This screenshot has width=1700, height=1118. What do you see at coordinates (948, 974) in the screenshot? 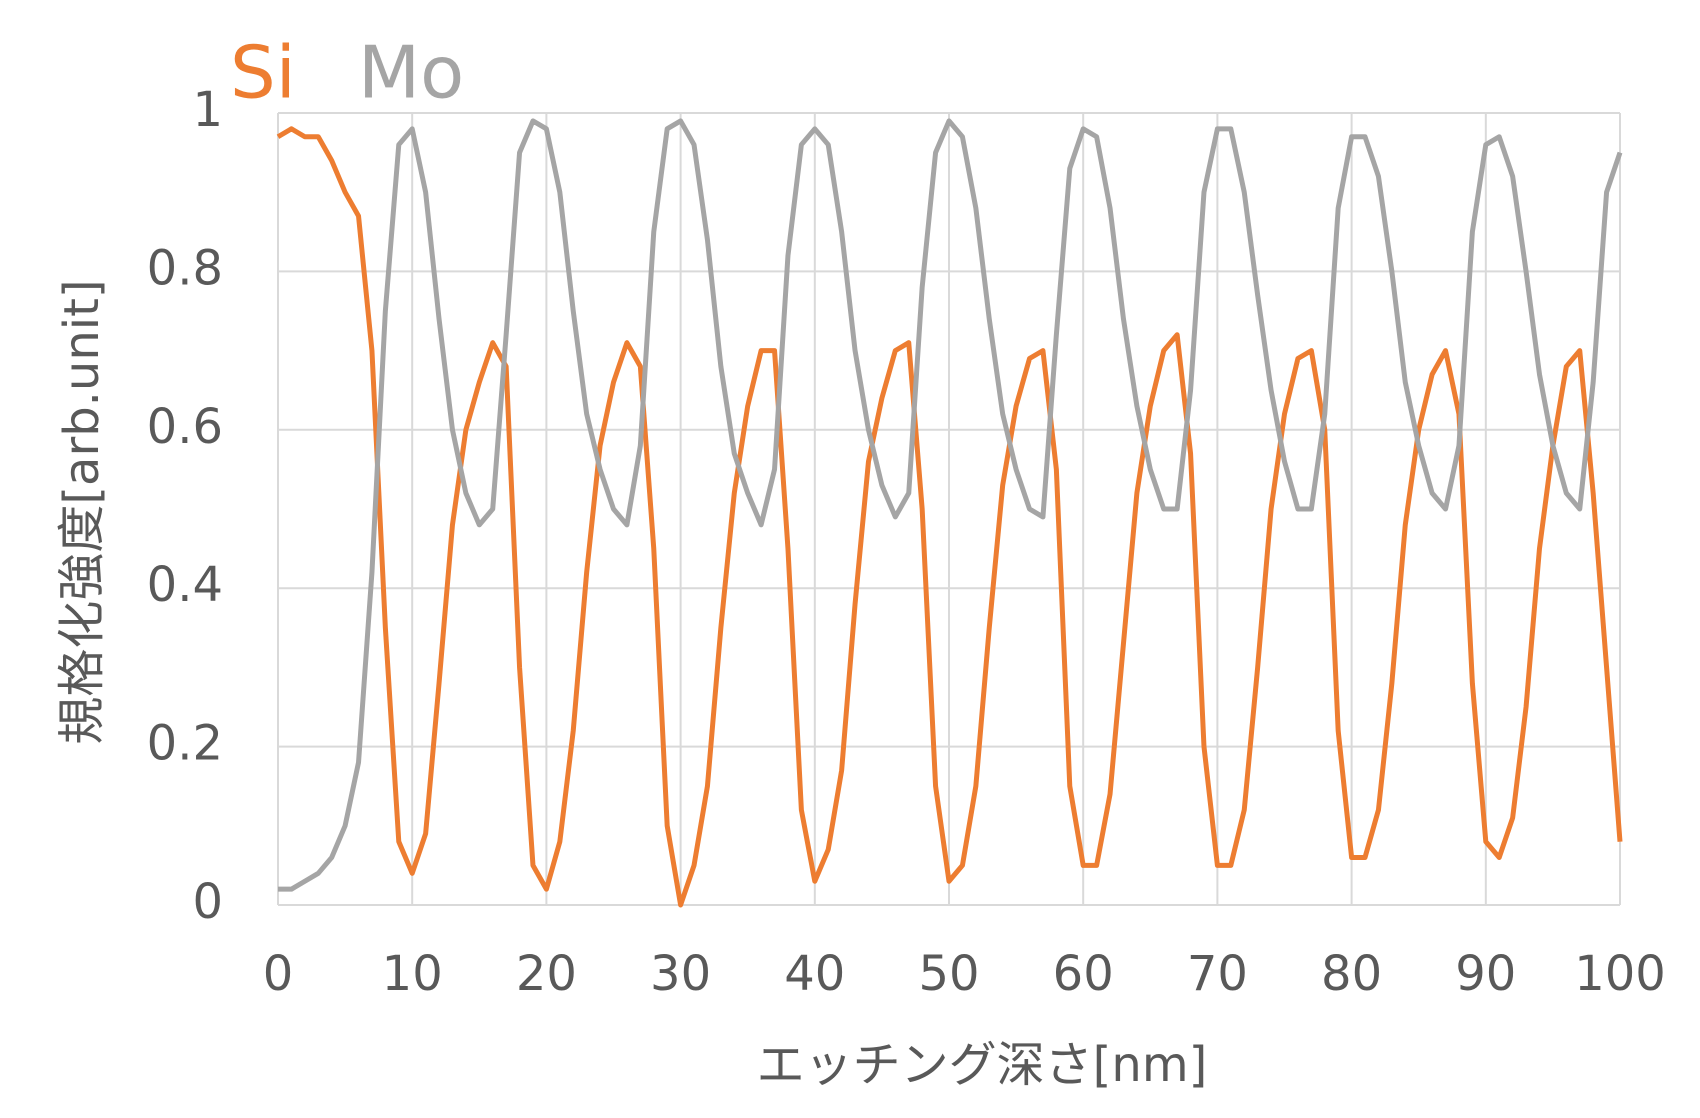
I see `x-tick-label: 50` at bounding box center [948, 974].